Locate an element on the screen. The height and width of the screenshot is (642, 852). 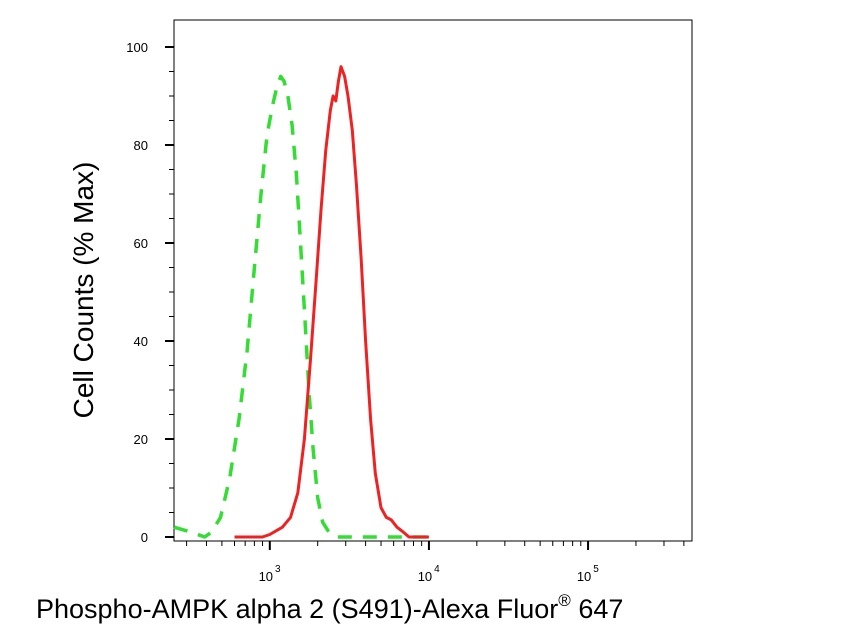
y-tick-label: 20 is located at coordinates (141, 439).